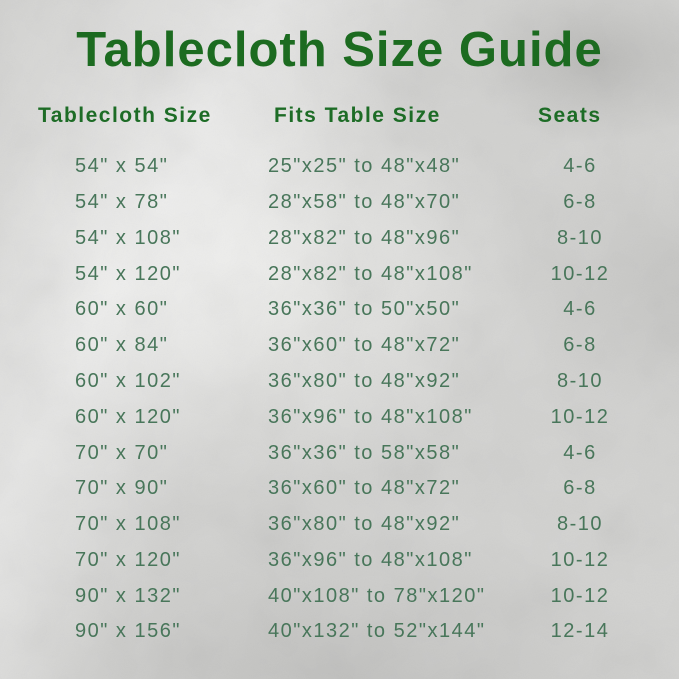 The image size is (679, 679). Describe the element at coordinates (128, 559) in the screenshot. I see `tablecloth-size-cell: 70" x 120"` at that location.